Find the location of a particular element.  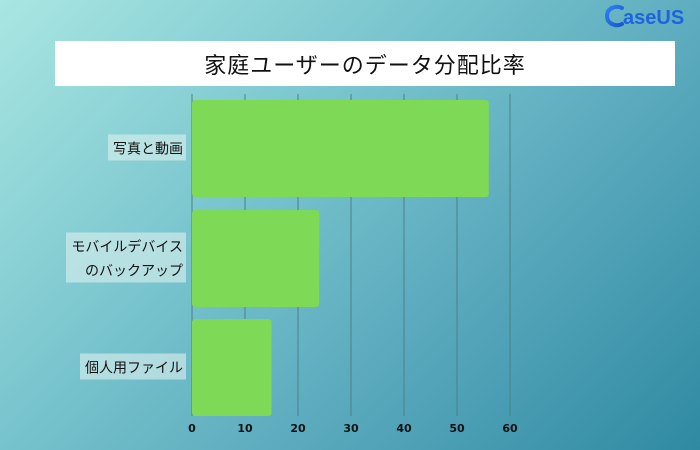

chart-title-box: 家庭ユーザーのデータ分配比率 is located at coordinates (365, 63).